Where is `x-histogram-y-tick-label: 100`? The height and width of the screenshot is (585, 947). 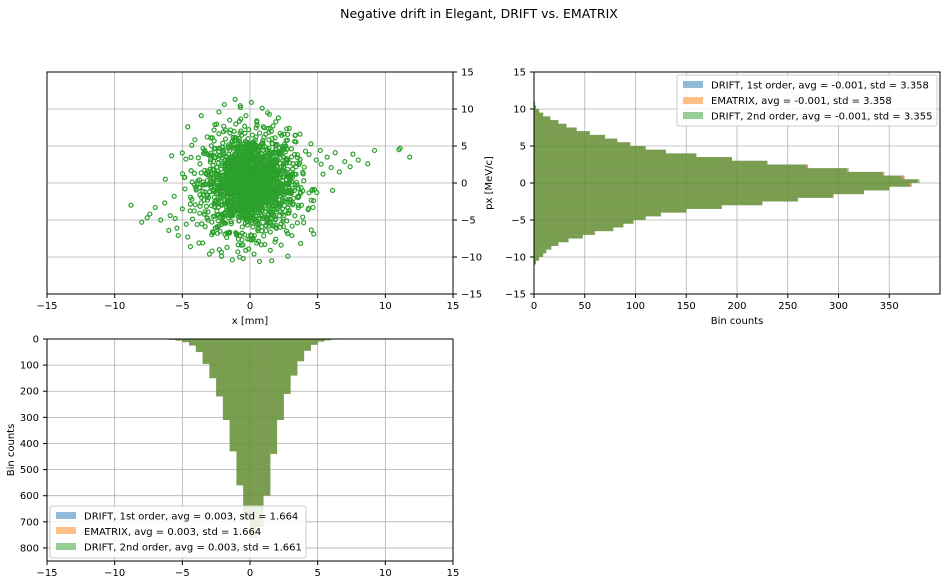 x-histogram-y-tick-label: 100 is located at coordinates (29, 366).